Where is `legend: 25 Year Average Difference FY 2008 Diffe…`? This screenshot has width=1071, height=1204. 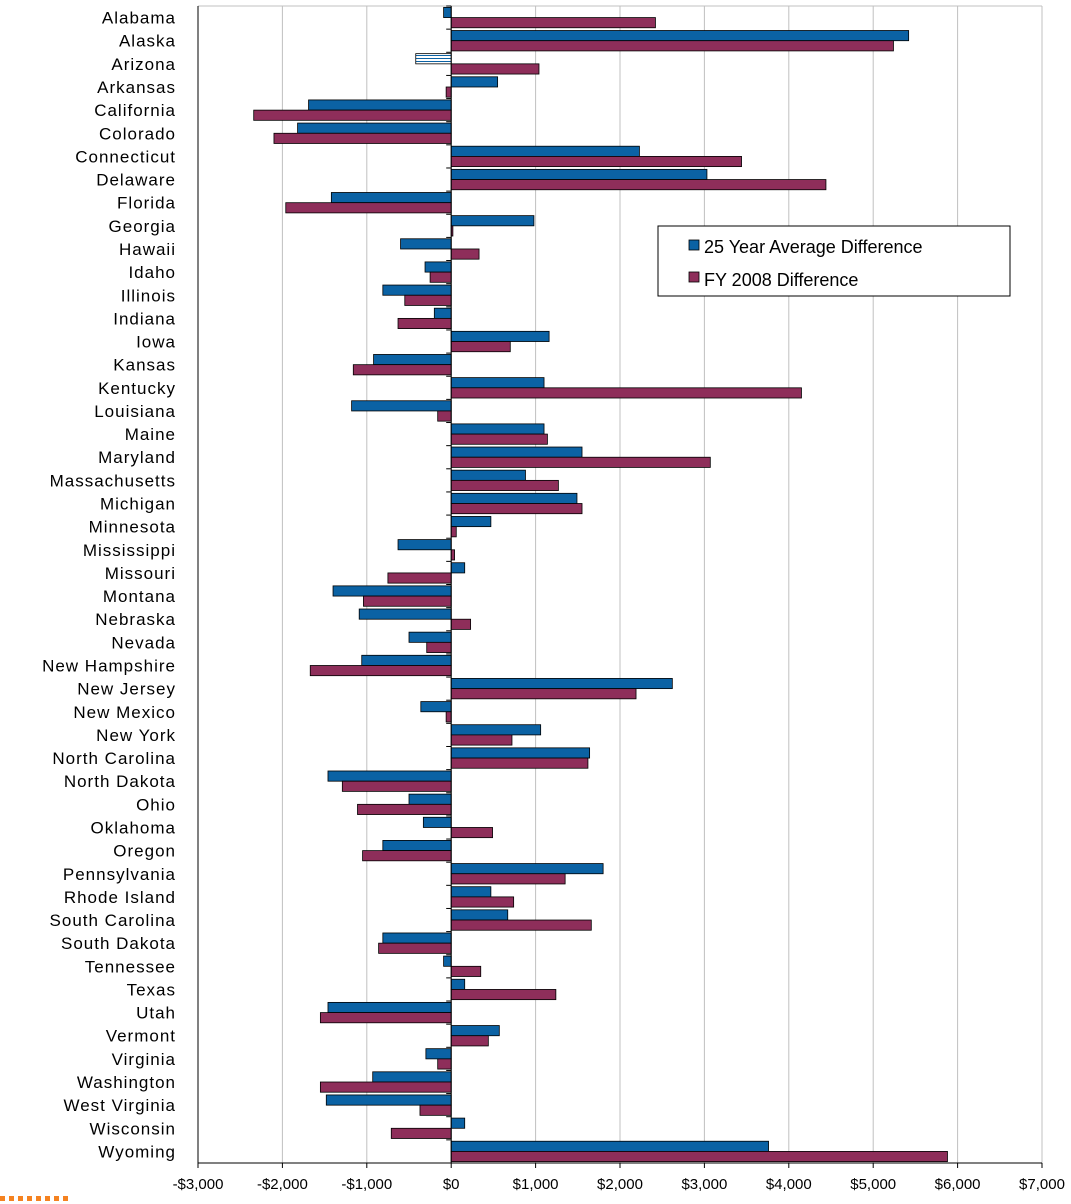 legend: 25 Year Average Difference FY 2008 Diffe… is located at coordinates (834, 261).